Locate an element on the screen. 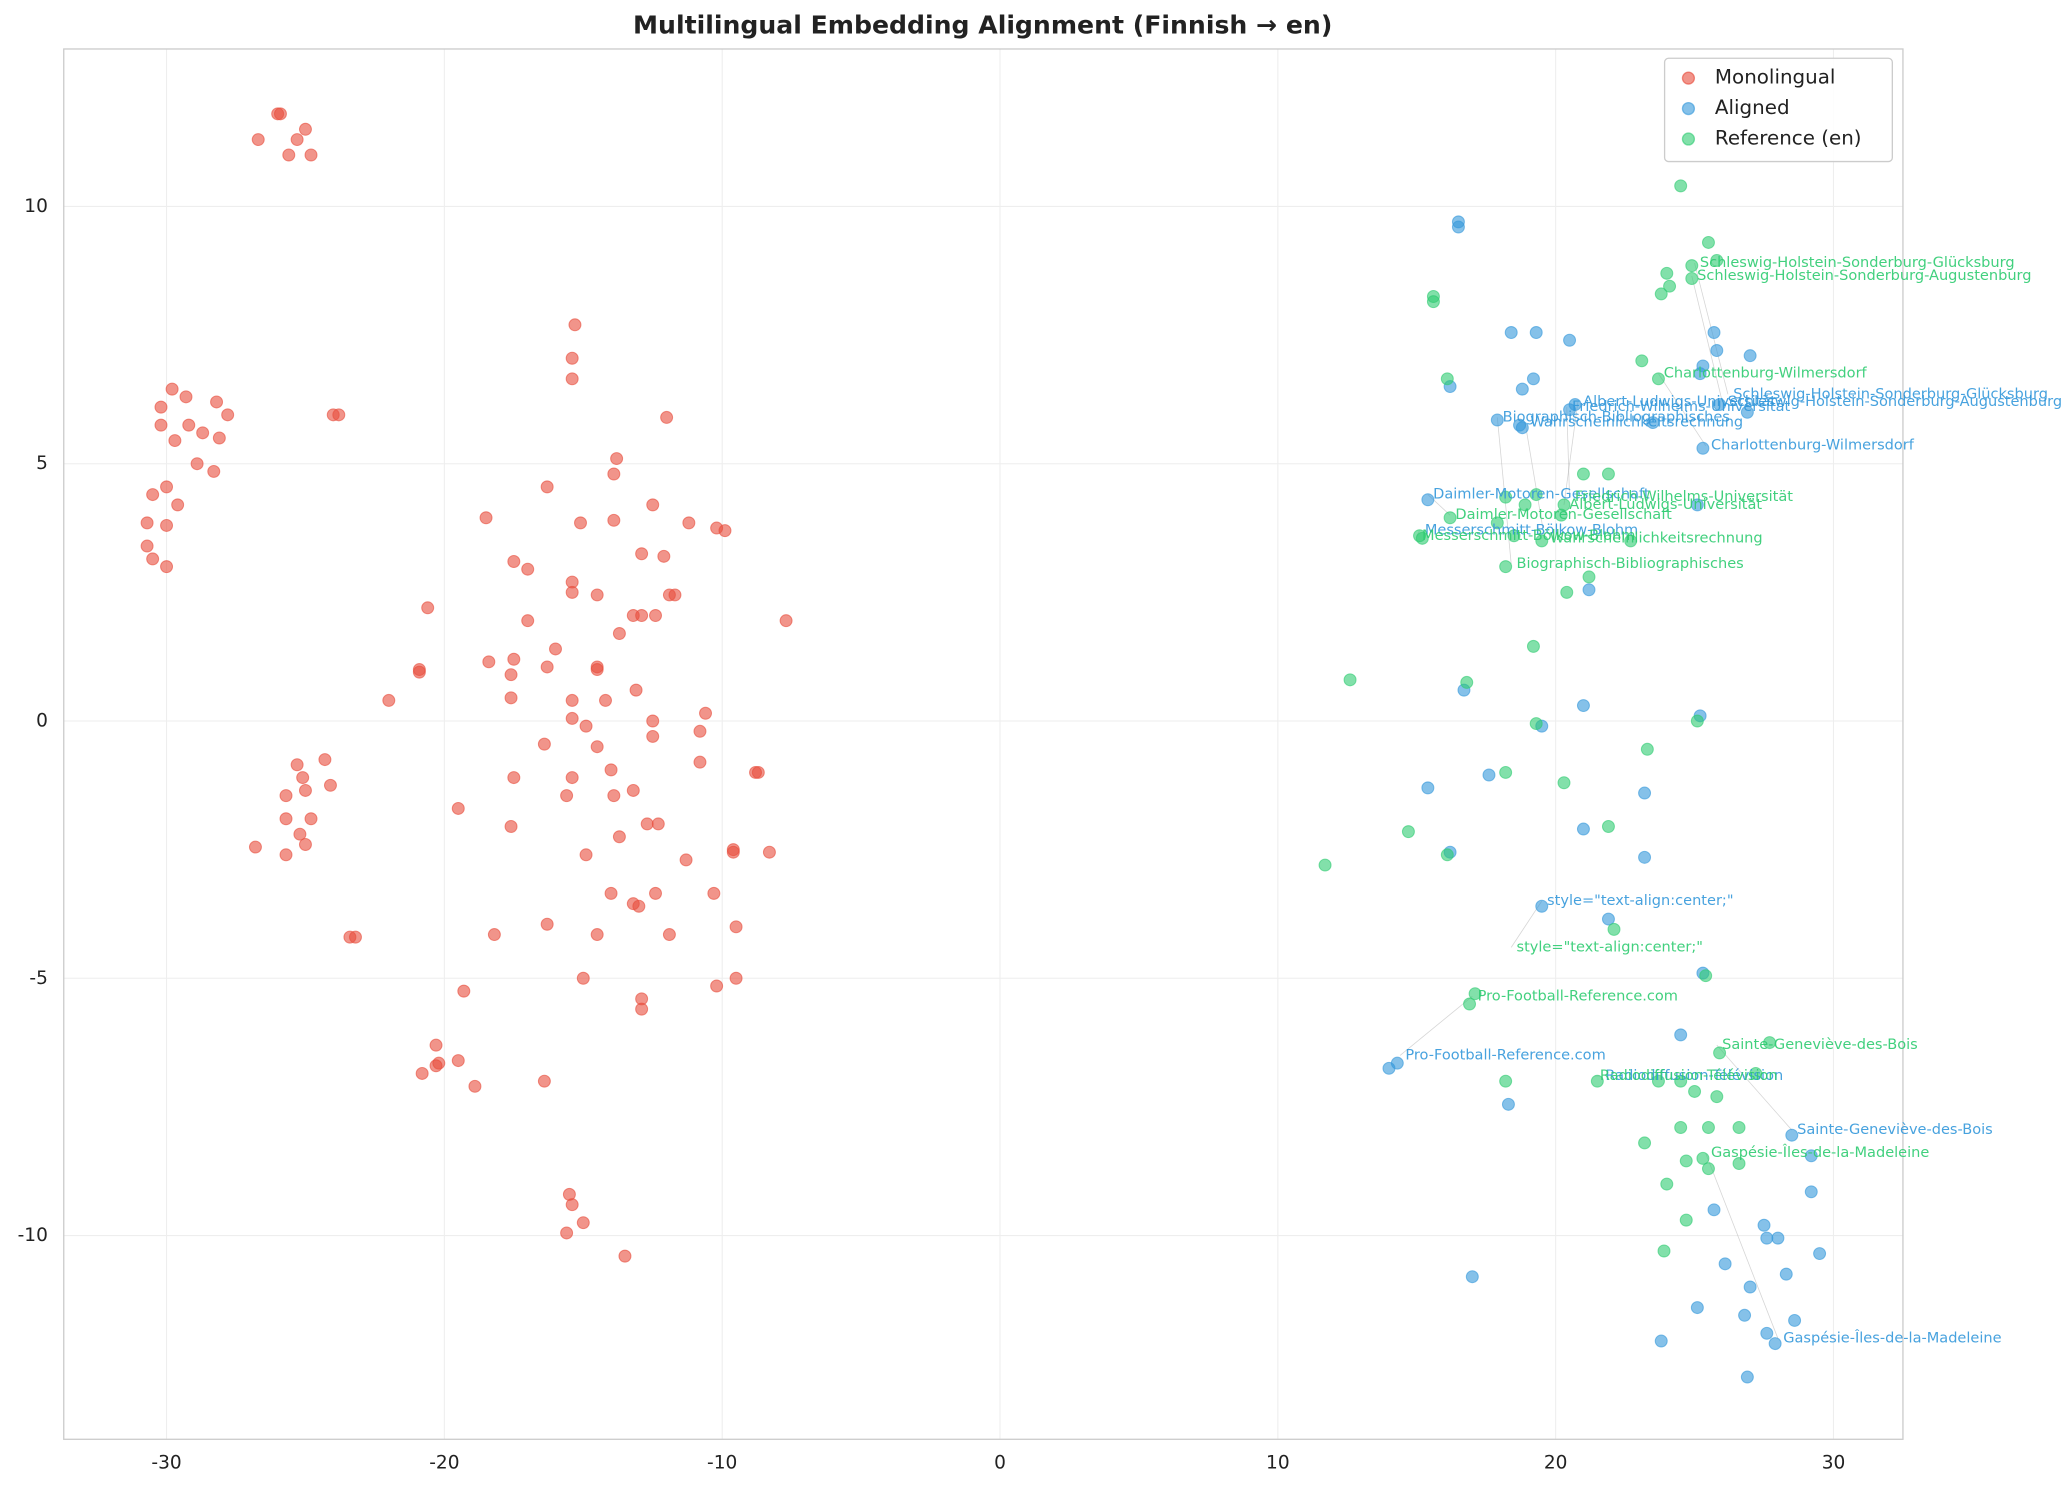 This screenshot has height=1487, width=2066. legend-label: Aligned is located at coordinates (1752, 107).